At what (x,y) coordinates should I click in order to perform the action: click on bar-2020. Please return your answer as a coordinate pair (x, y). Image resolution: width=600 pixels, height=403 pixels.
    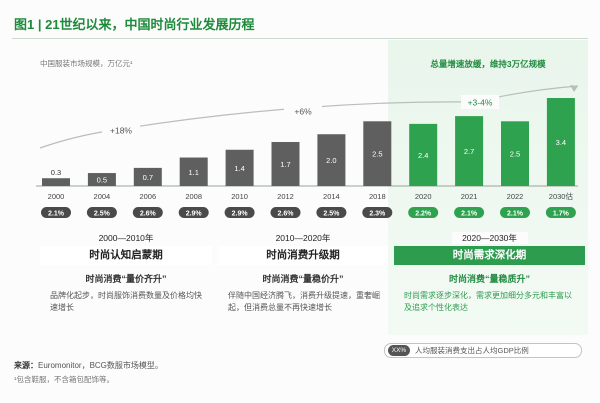
    Looking at the image, I should click on (423, 154).